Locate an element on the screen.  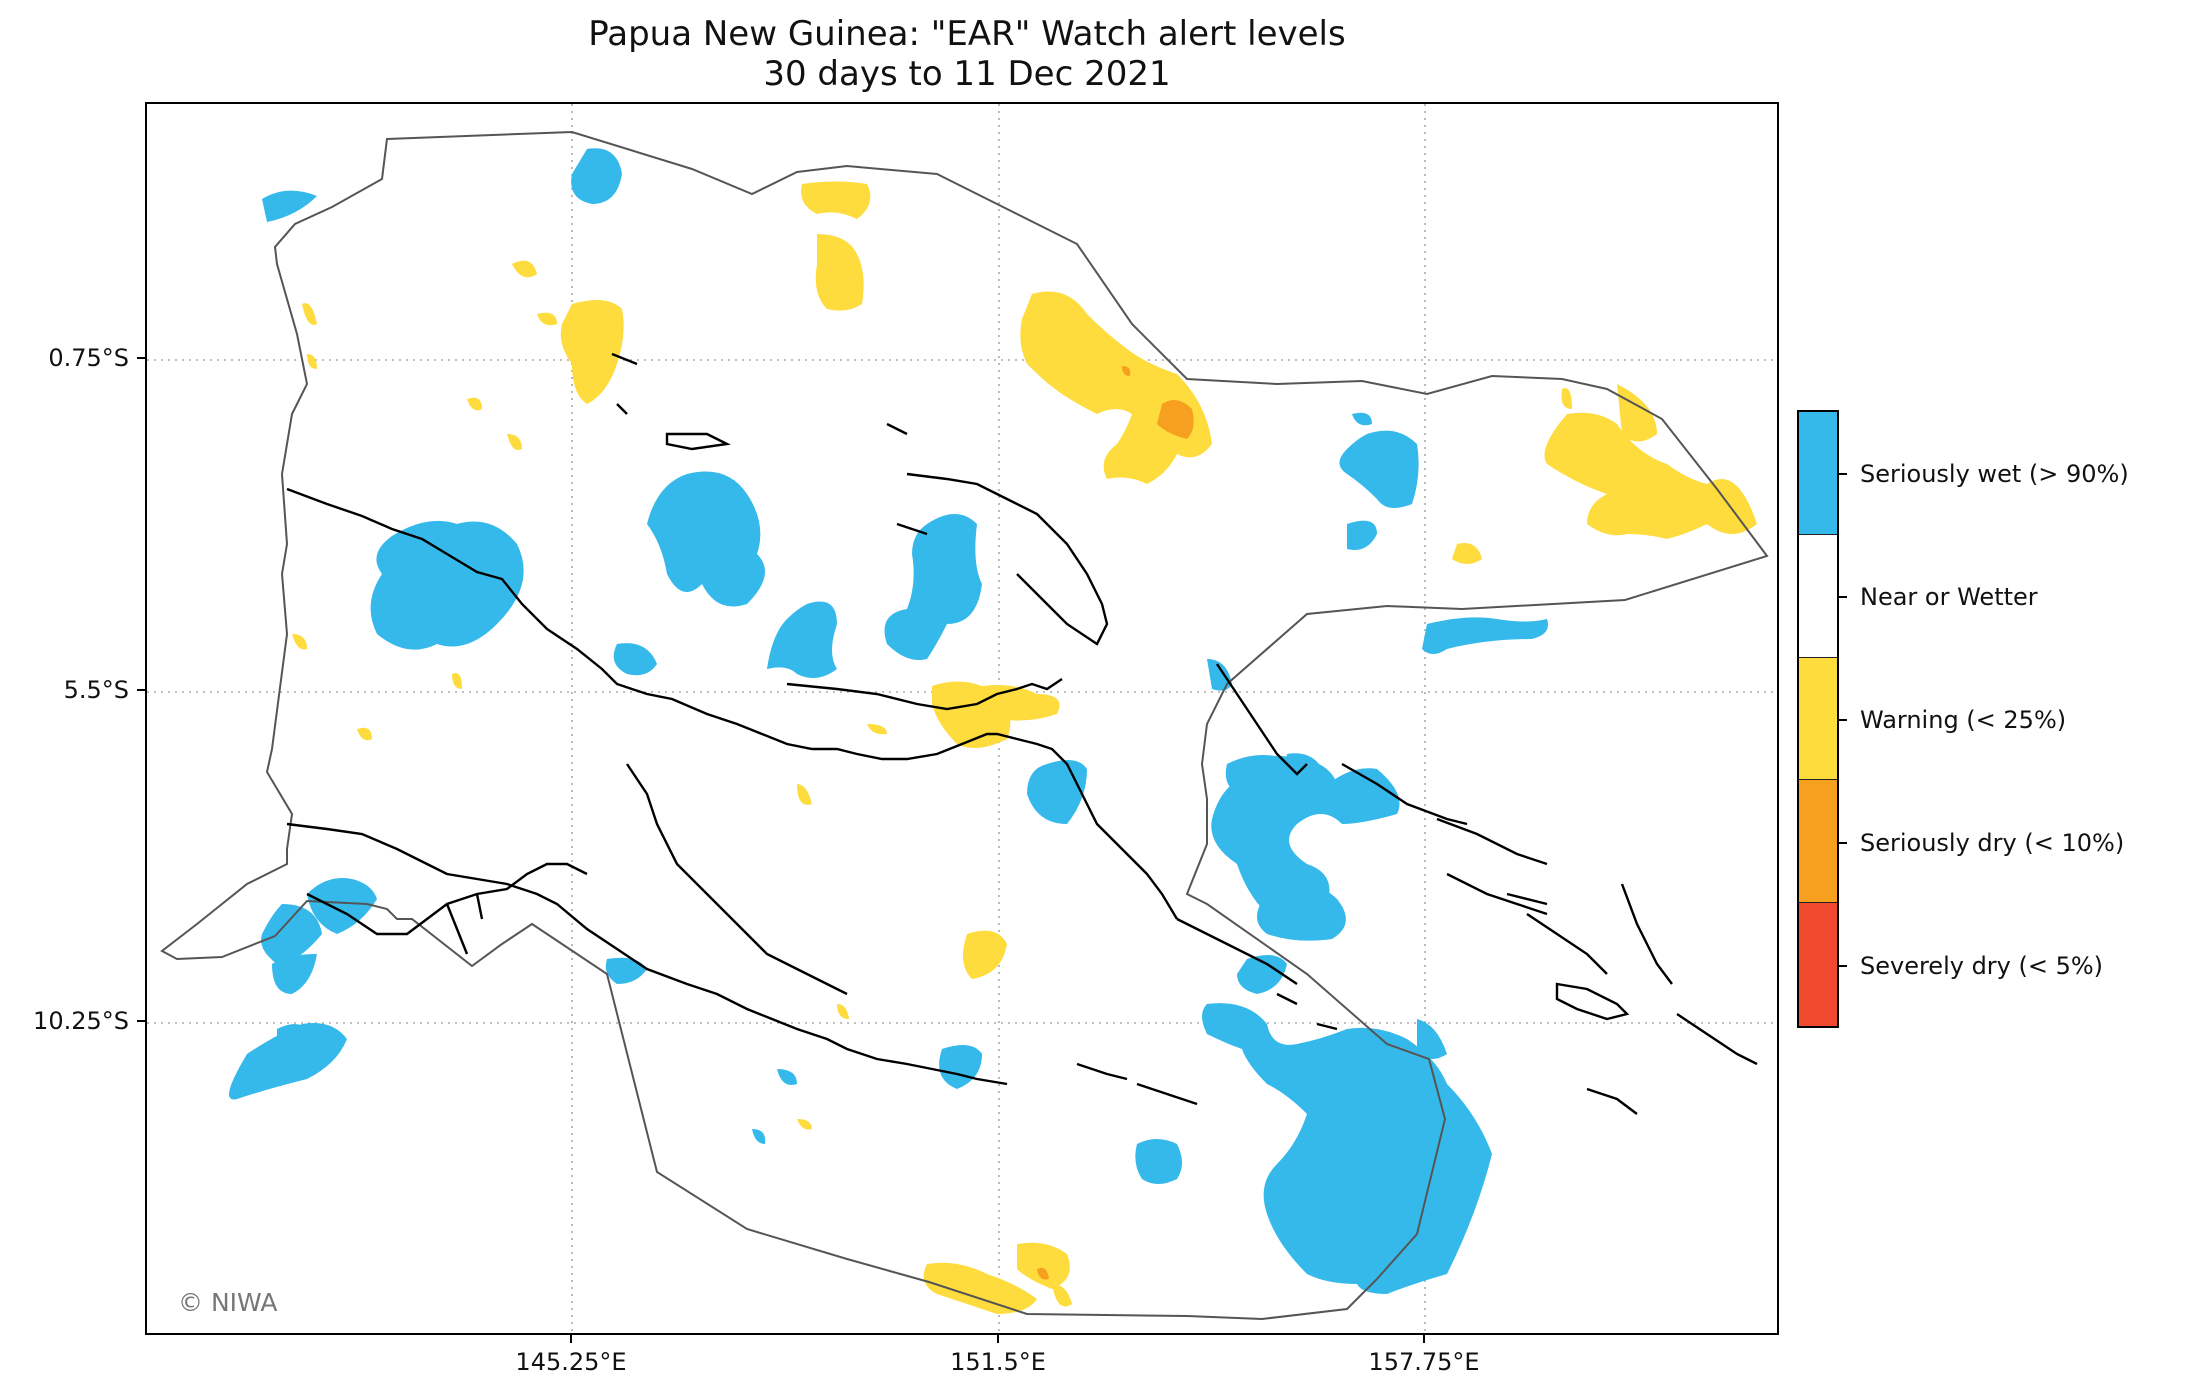
new-ireland is located at coordinates (1262, 719).